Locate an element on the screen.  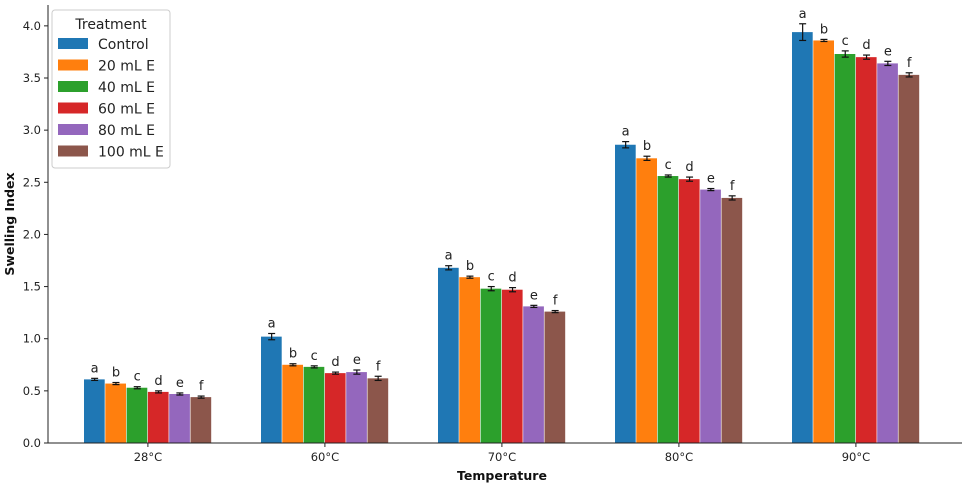
legend-item: 60 mL E is located at coordinates (106, 110).